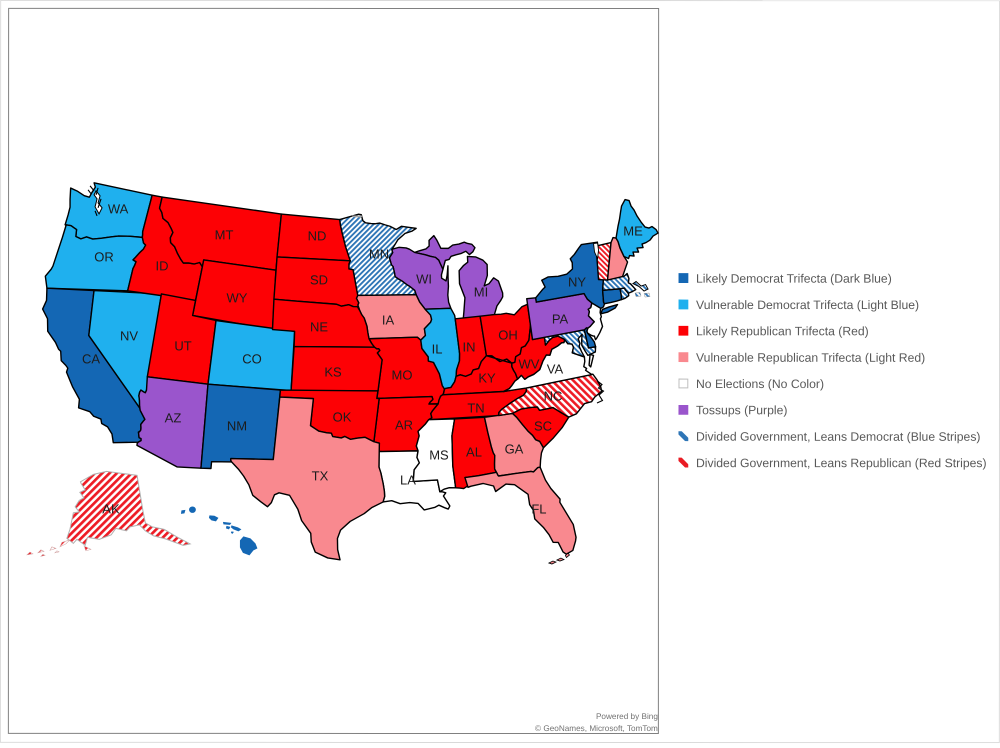 The height and width of the screenshot is (748, 1000). I want to click on svg-text: LA, so click(408, 479).